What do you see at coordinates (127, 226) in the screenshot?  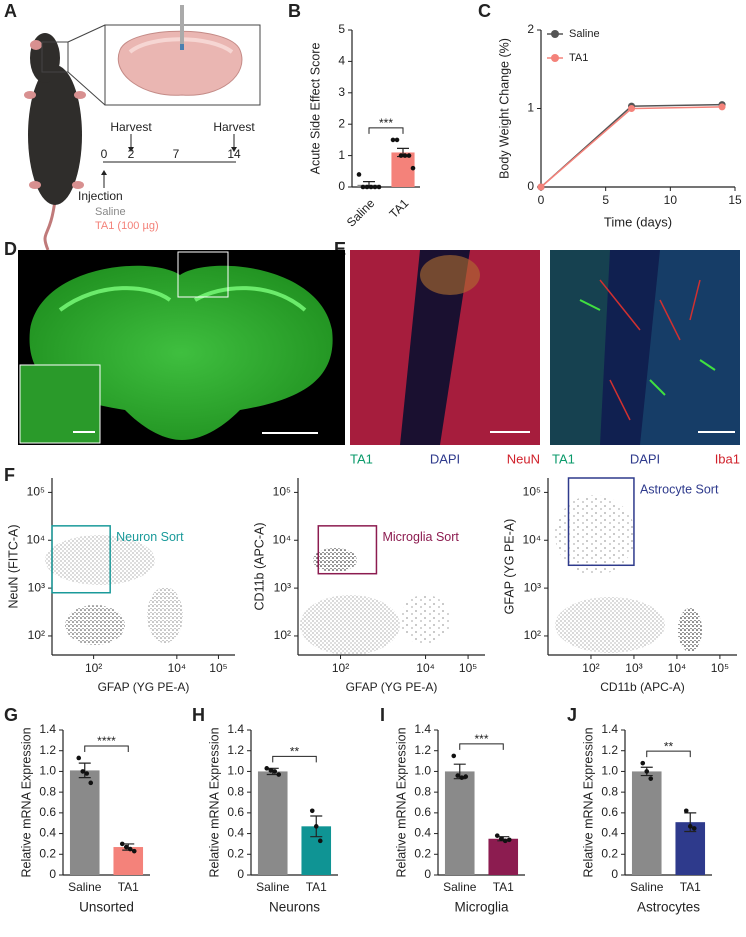 I see `group-label: TA1 (100 µg)` at bounding box center [127, 226].